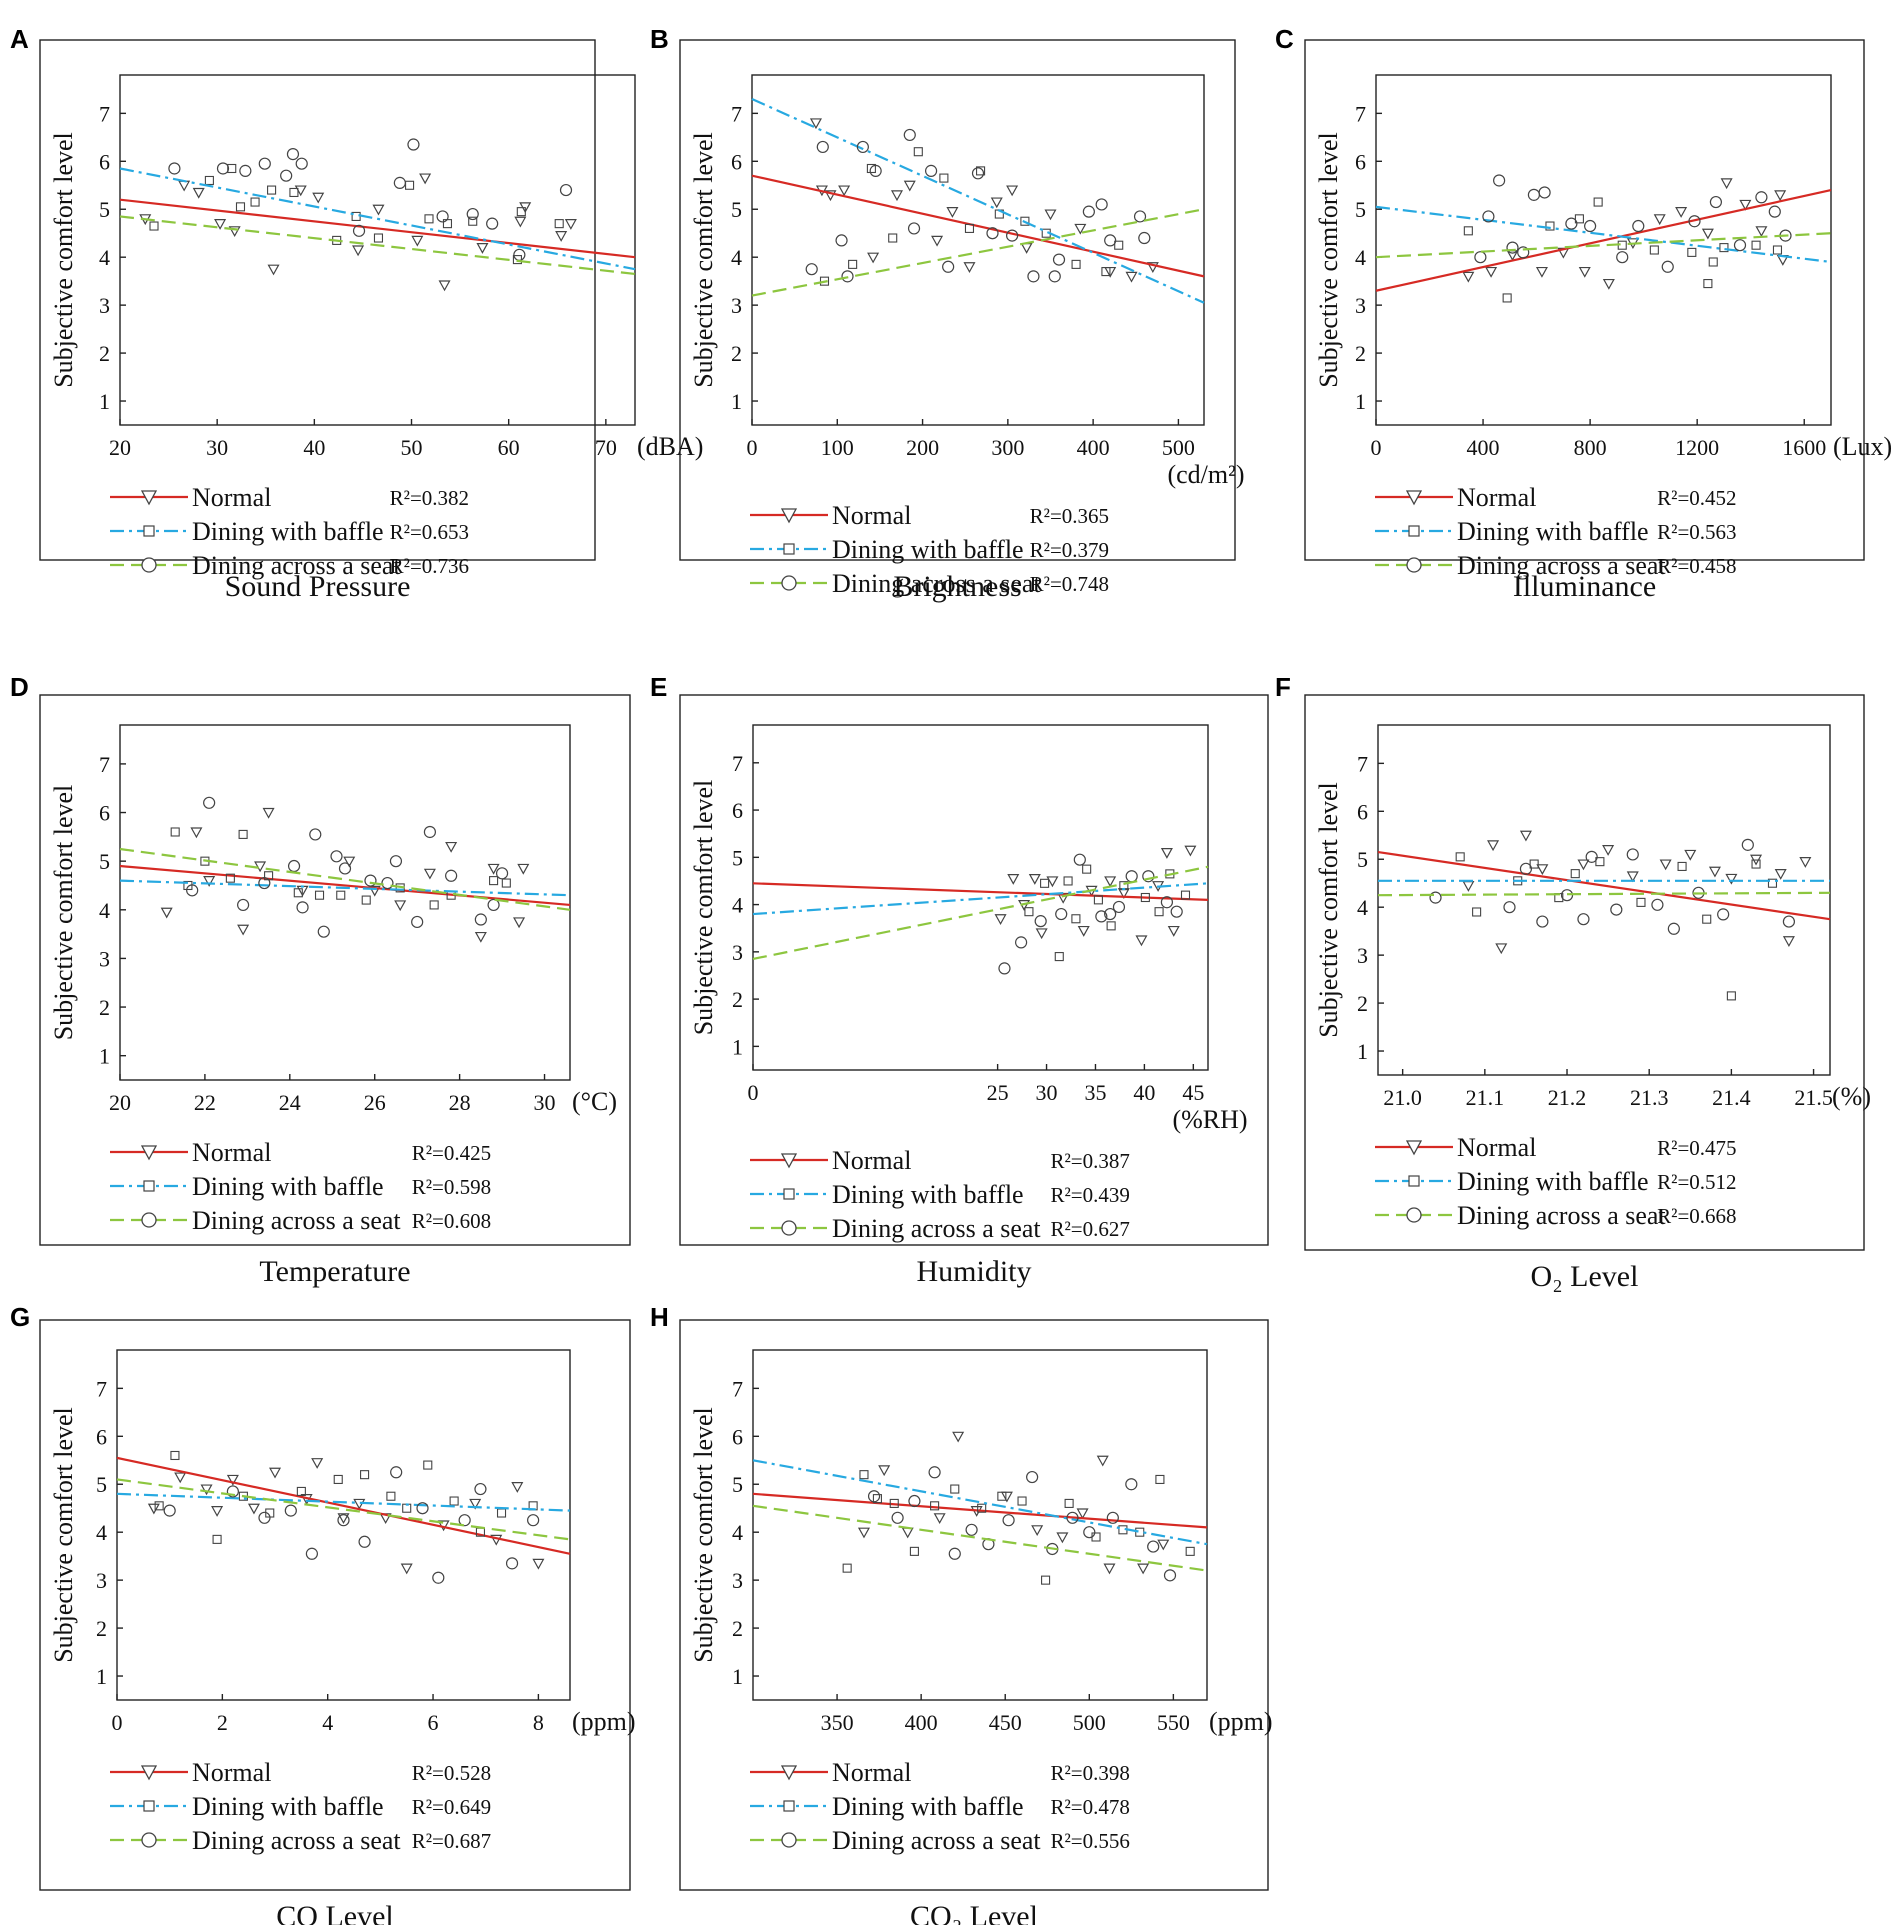  Describe the element at coordinates (1851, 1096) in the screenshot. I see `x-unit-label: (%)` at that location.